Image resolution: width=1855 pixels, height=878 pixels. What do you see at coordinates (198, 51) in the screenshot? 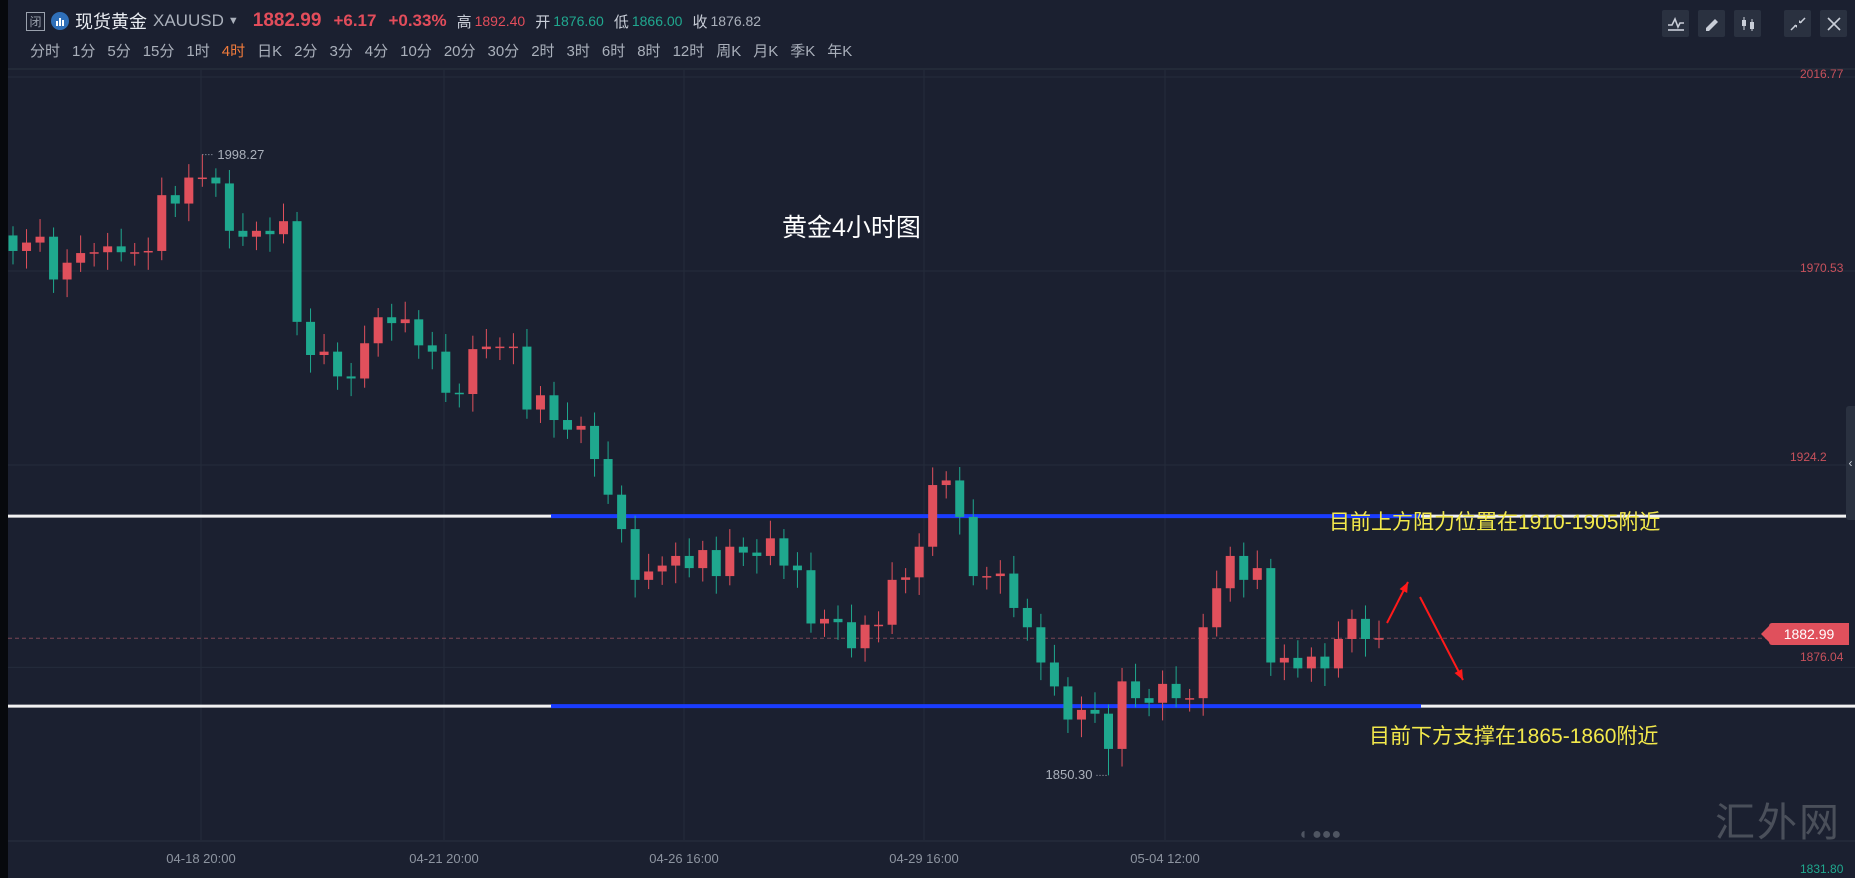
I see `timeframe-tab: 1时` at bounding box center [198, 51].